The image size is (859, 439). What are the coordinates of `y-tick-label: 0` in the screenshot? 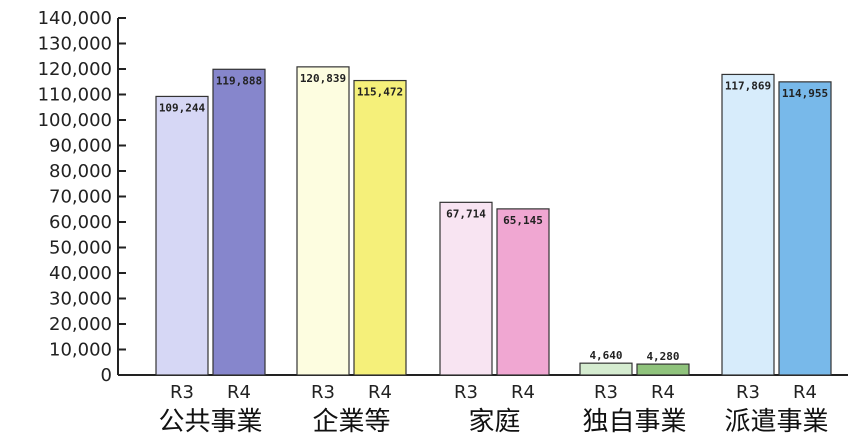 It's located at (106, 375).